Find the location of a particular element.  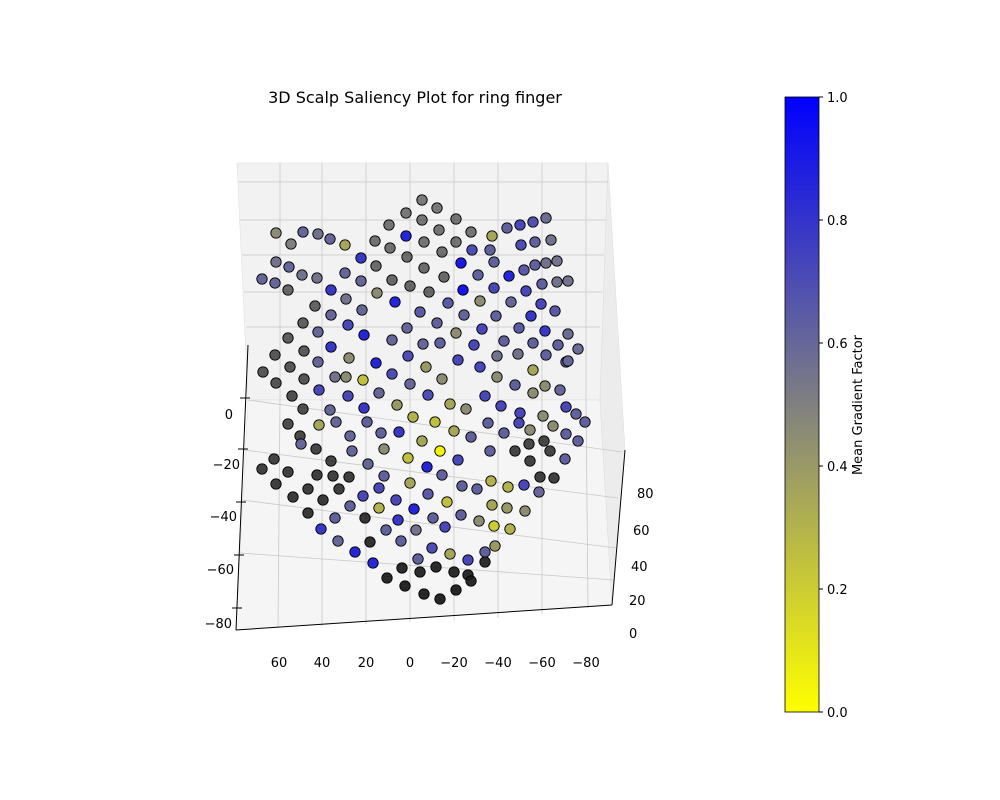

x-tick-label: 20 is located at coordinates (366, 663).